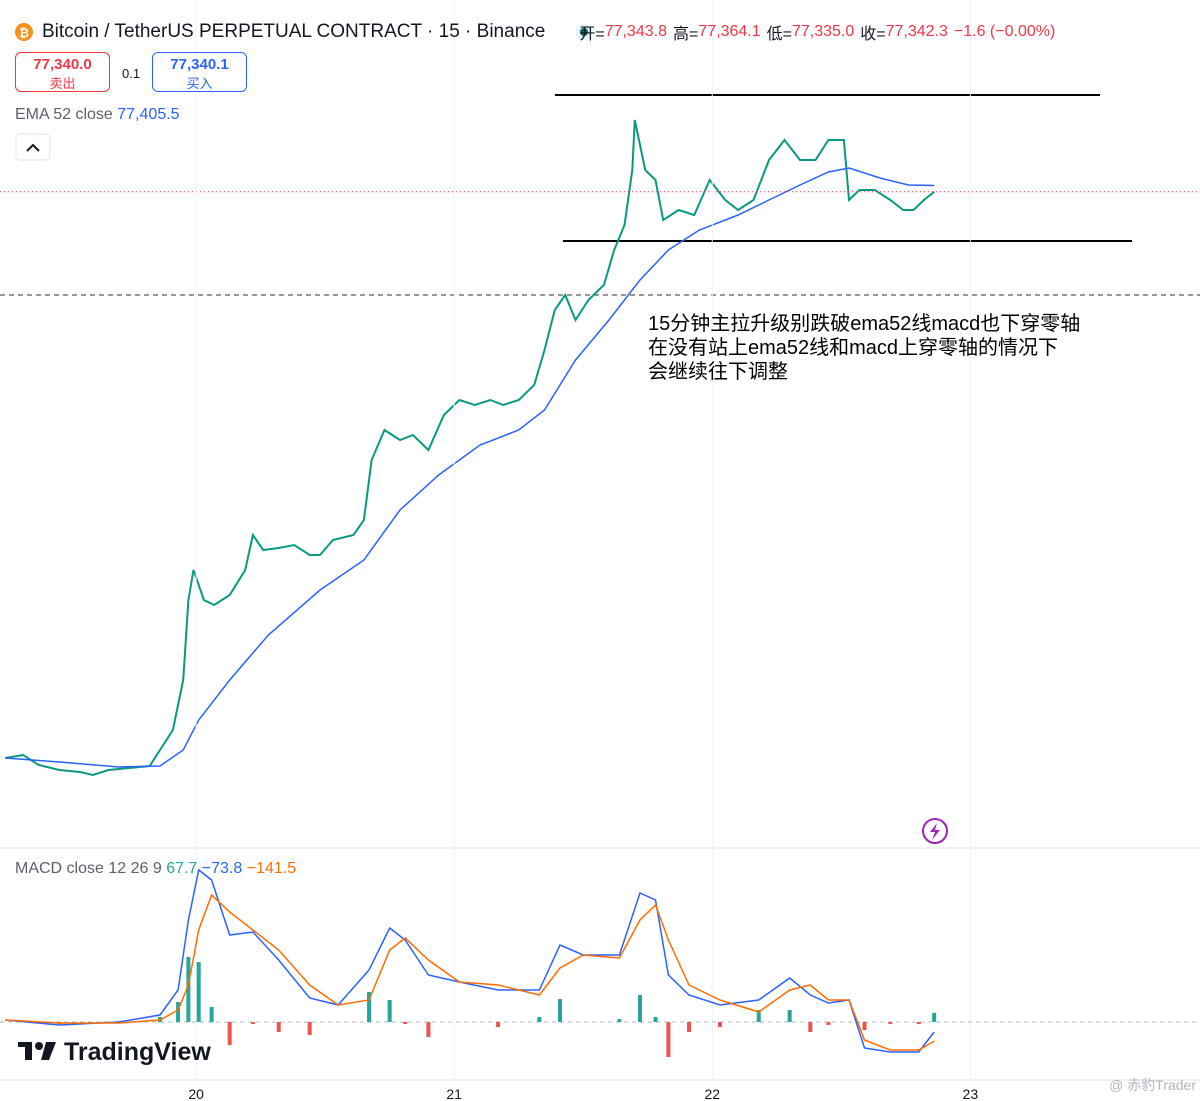  What do you see at coordinates (182, 868) in the screenshot?
I see `hist-value: 67.7` at bounding box center [182, 868].